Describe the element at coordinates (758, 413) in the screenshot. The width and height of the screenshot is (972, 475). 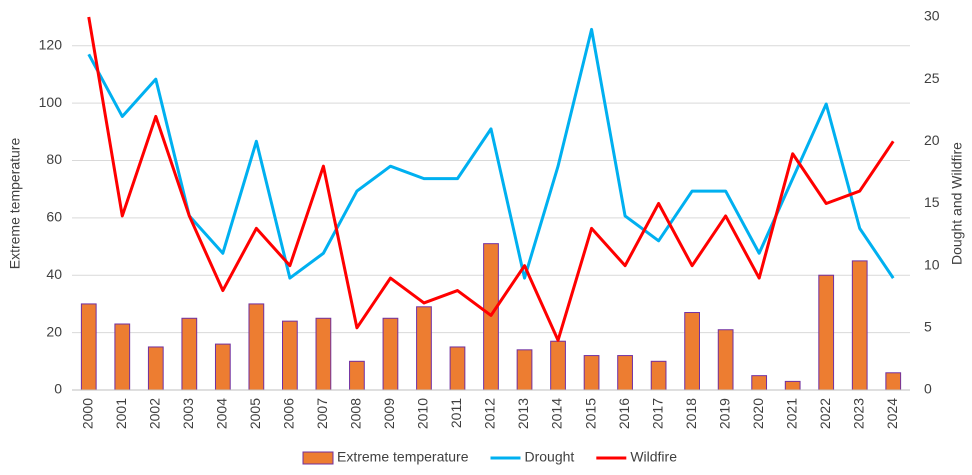
I see `x-tick-label: 2020` at that location.